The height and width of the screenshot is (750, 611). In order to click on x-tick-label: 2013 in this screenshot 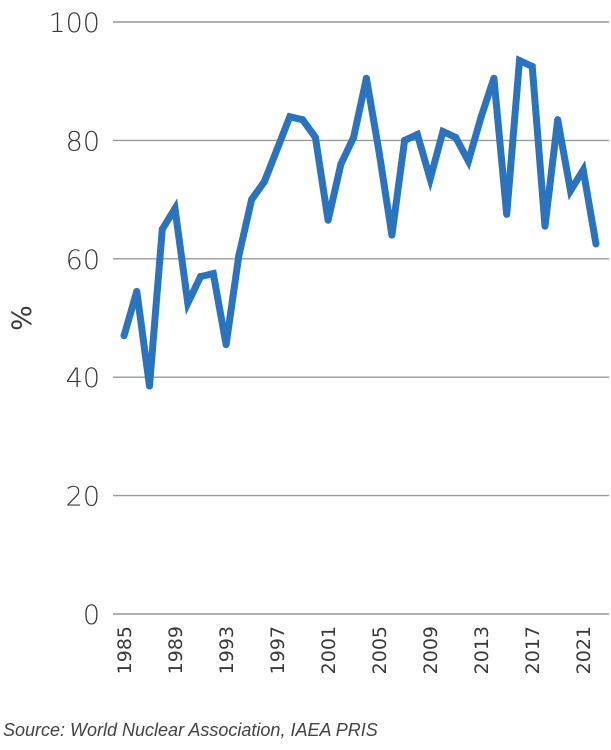, I will do `click(482, 650)`.